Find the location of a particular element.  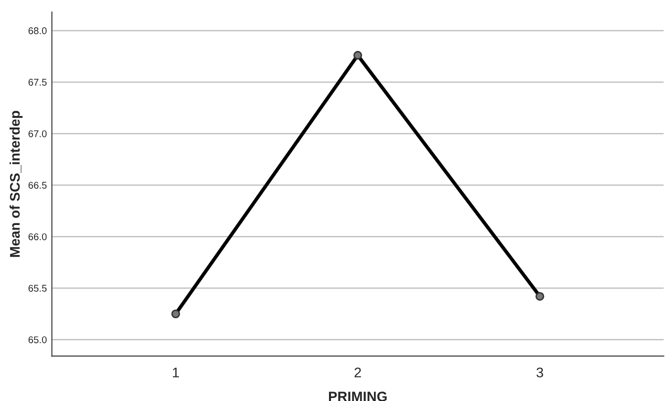

x-tick-label: 2 is located at coordinates (357, 373).